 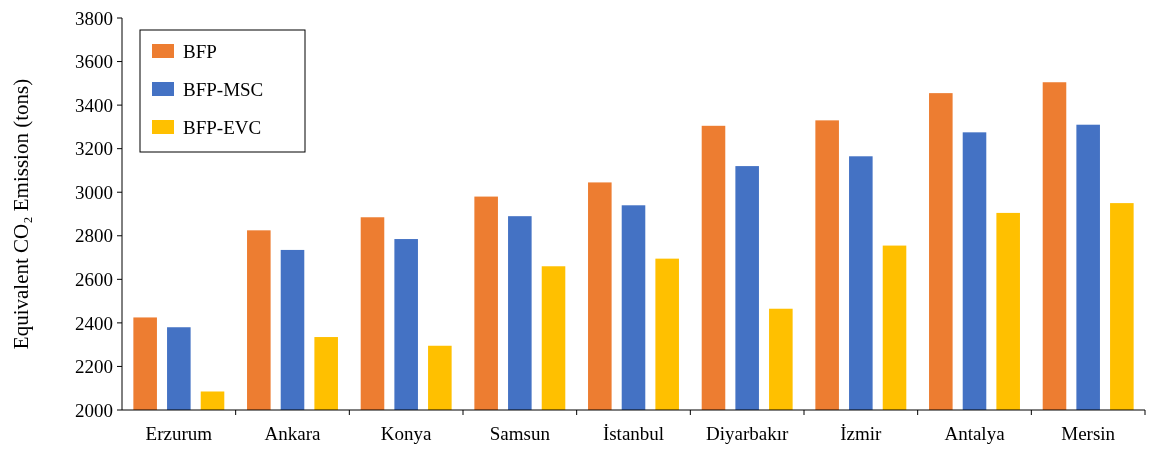 I want to click on x-tick-label: Erzurum, so click(x=179, y=433).